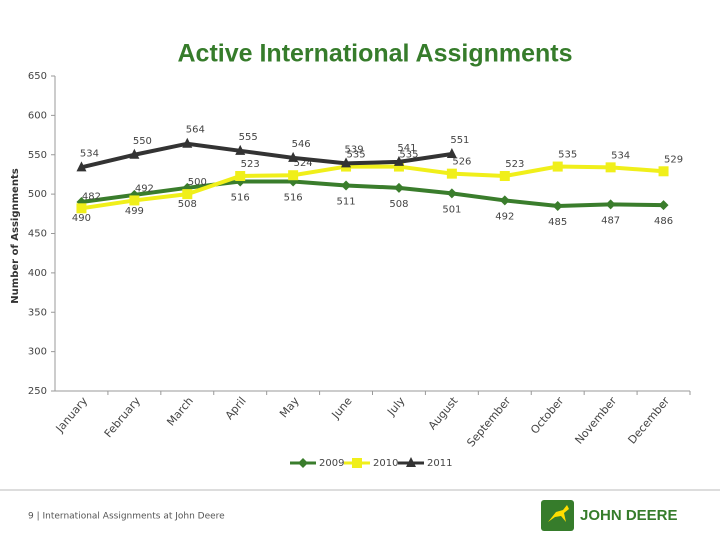 The height and width of the screenshot is (540, 720). Describe the element at coordinates (459, 140) in the screenshot. I see `data-label: 551` at that location.